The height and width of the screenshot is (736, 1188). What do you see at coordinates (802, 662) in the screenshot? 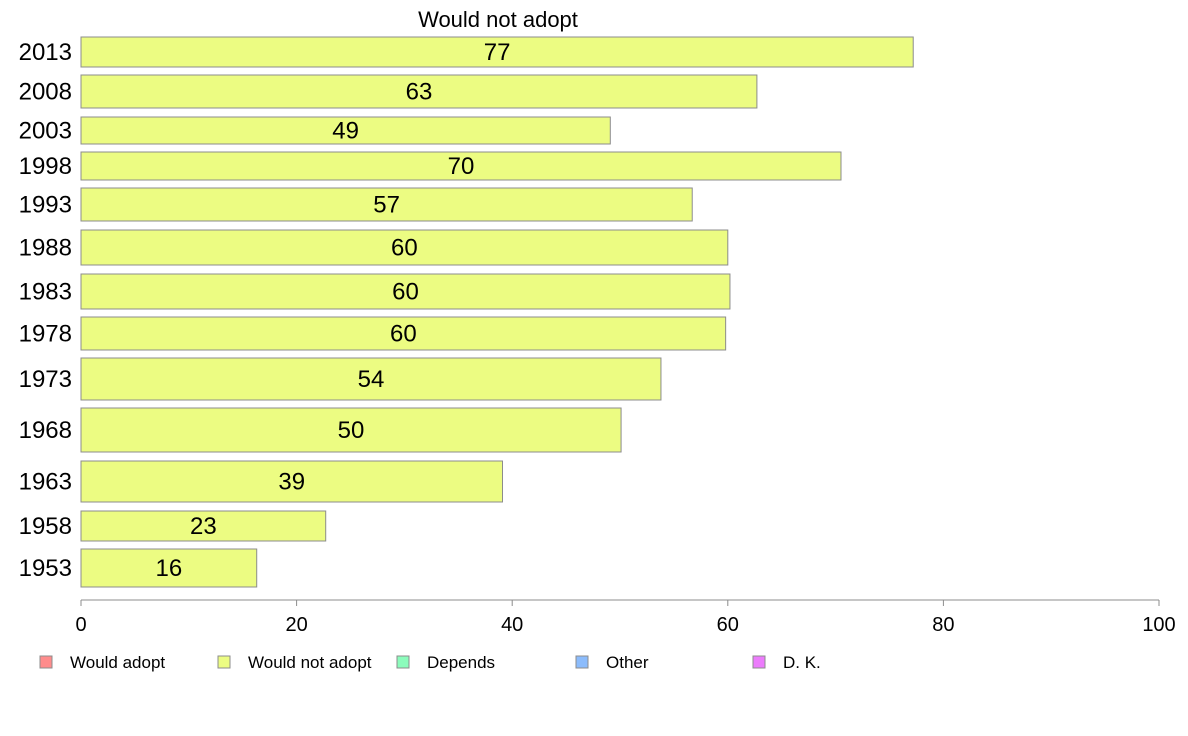
I see `legend-label-4: D. K.` at bounding box center [802, 662].